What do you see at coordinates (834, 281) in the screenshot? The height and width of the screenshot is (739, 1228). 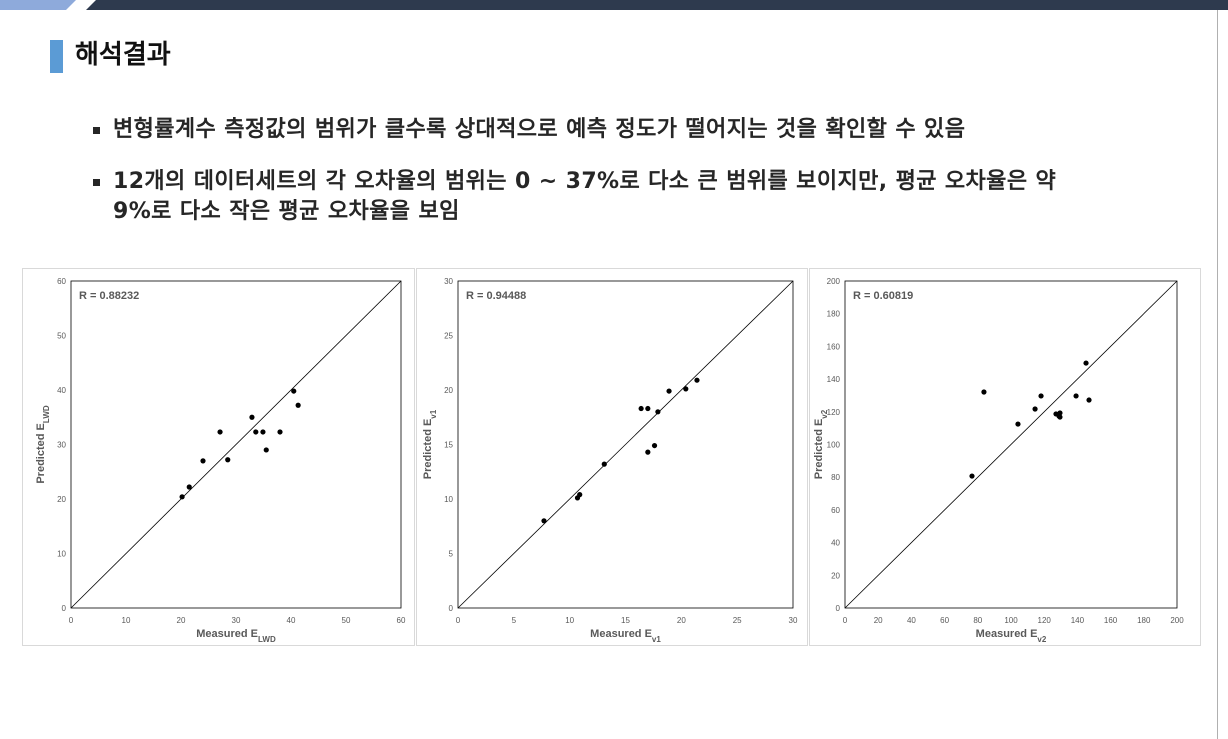 I see `y-tick-label: 200` at bounding box center [834, 281].